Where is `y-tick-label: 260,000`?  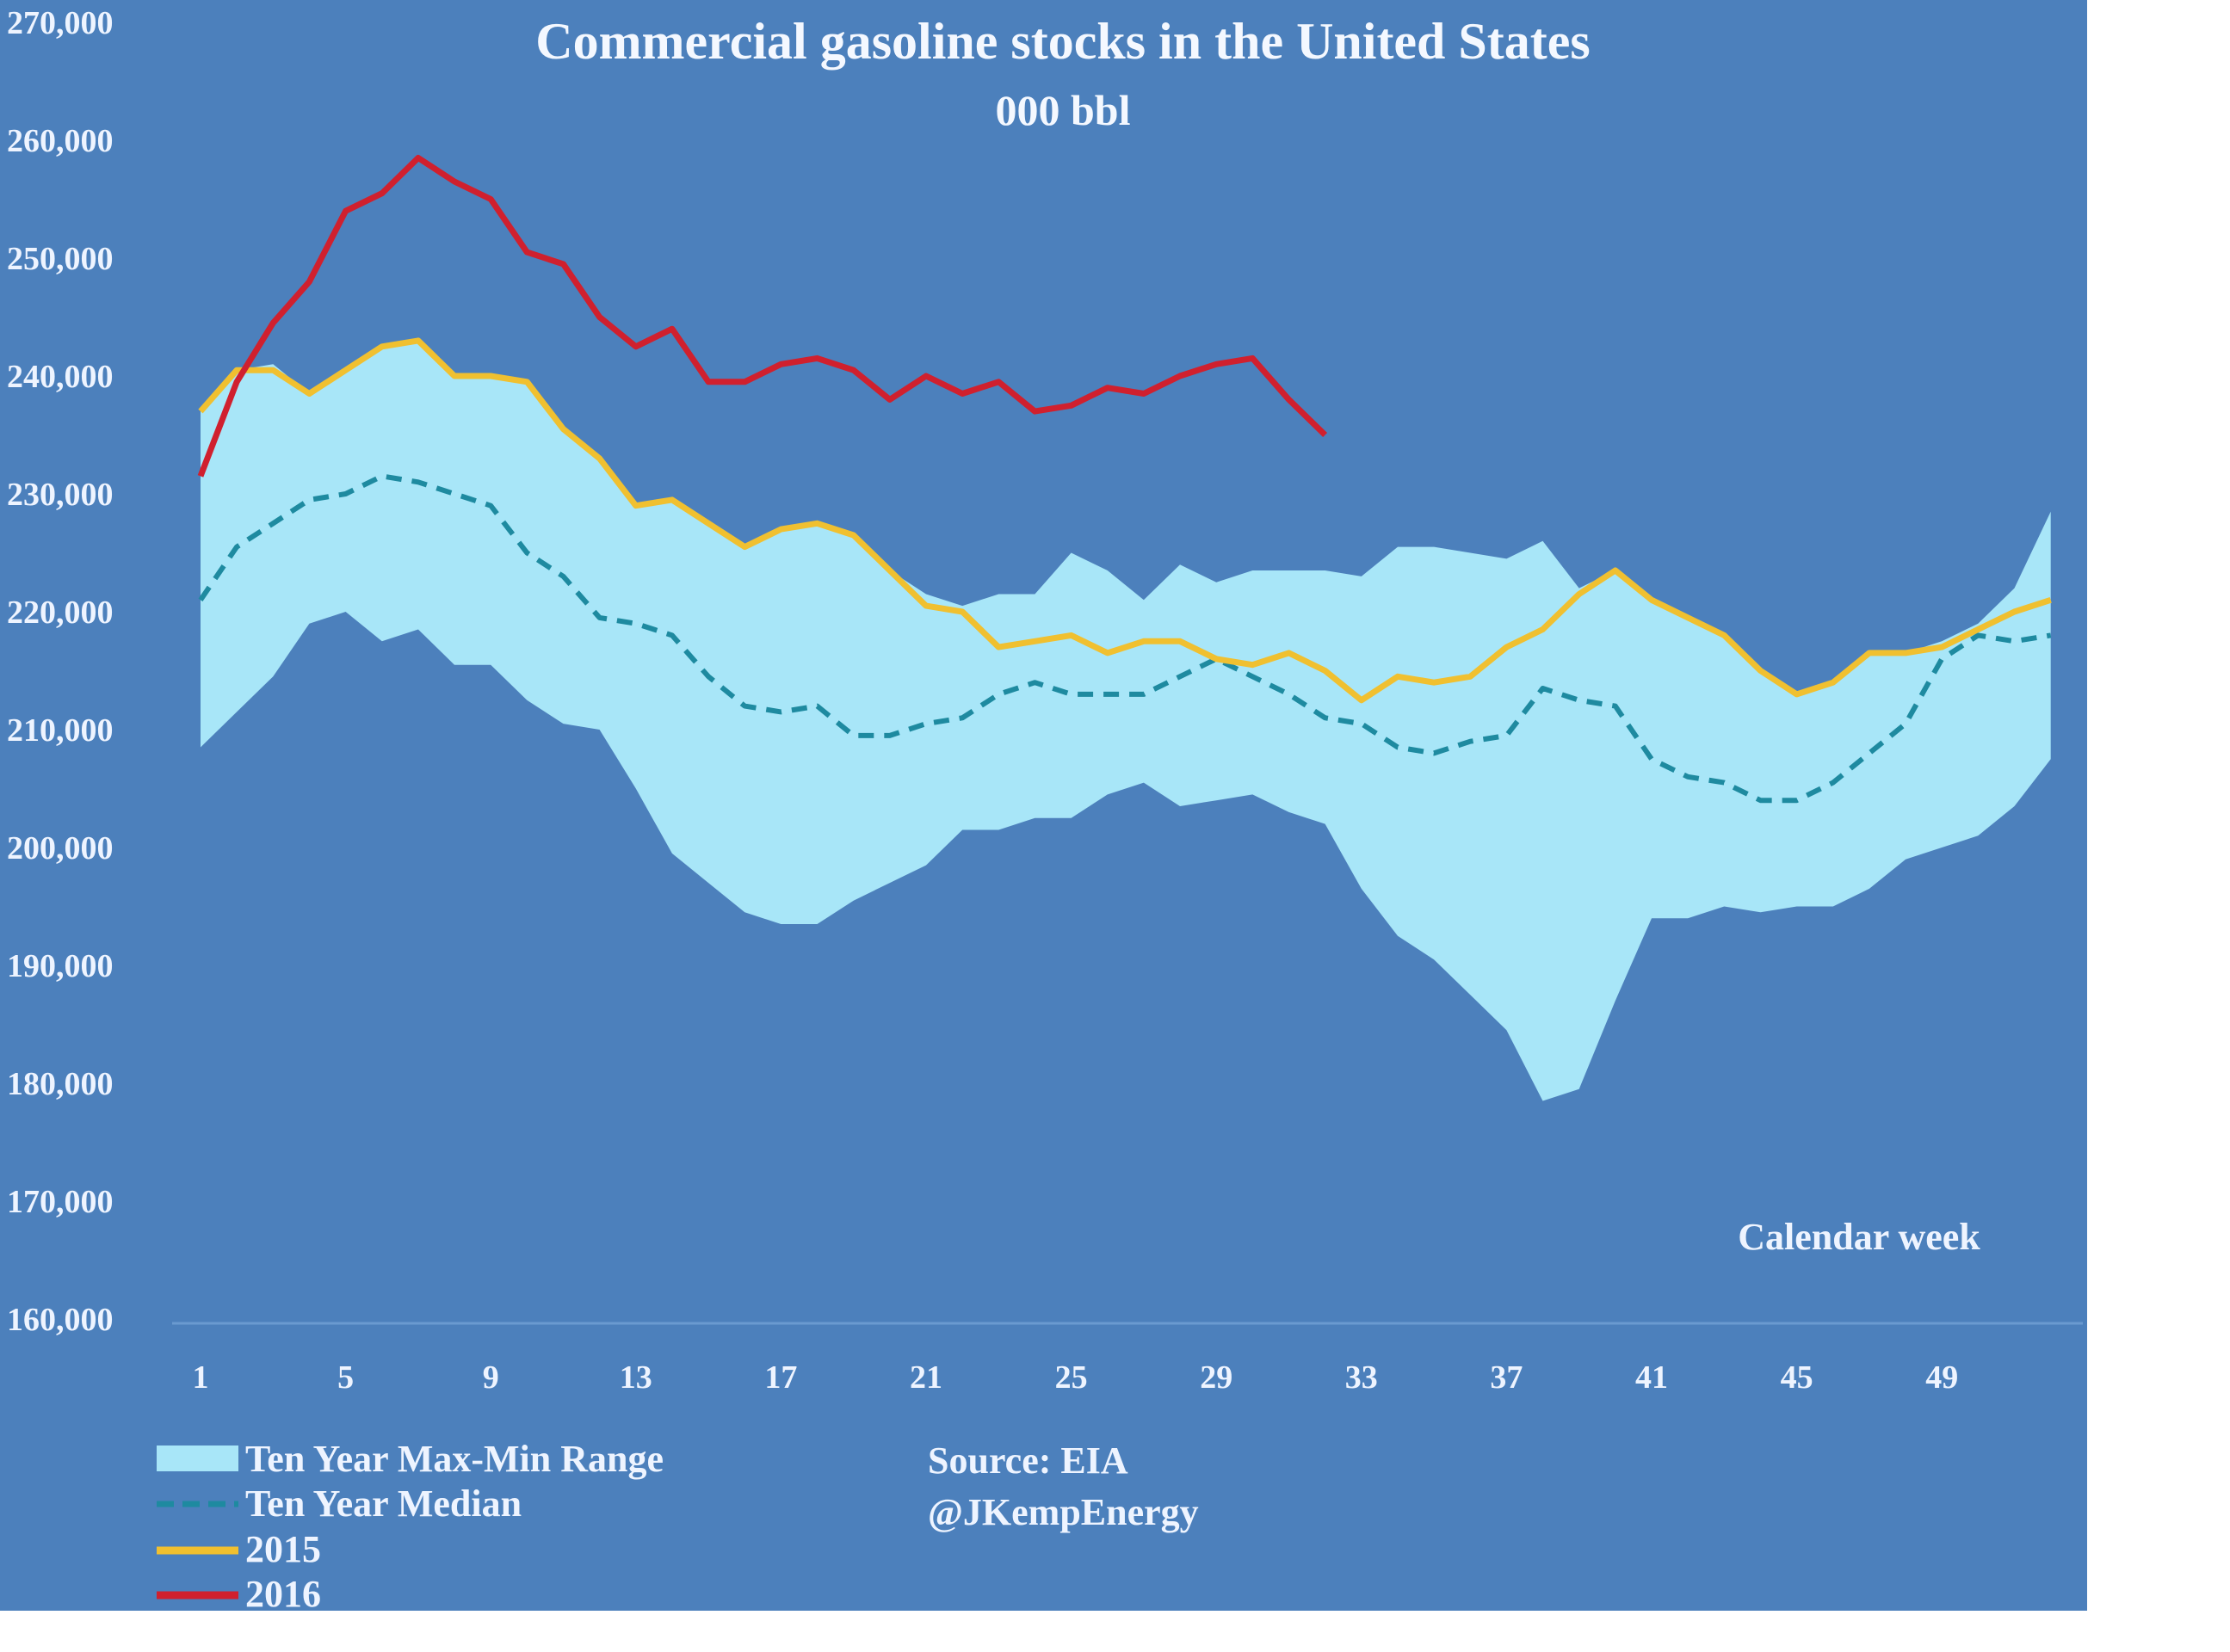 y-tick-label: 260,000 is located at coordinates (61, 141).